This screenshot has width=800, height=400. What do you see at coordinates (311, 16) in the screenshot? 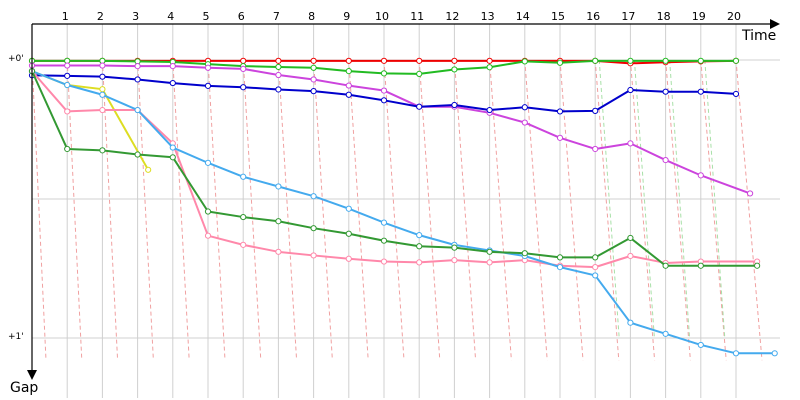
I see `x-tick-label: 8` at bounding box center [311, 16].